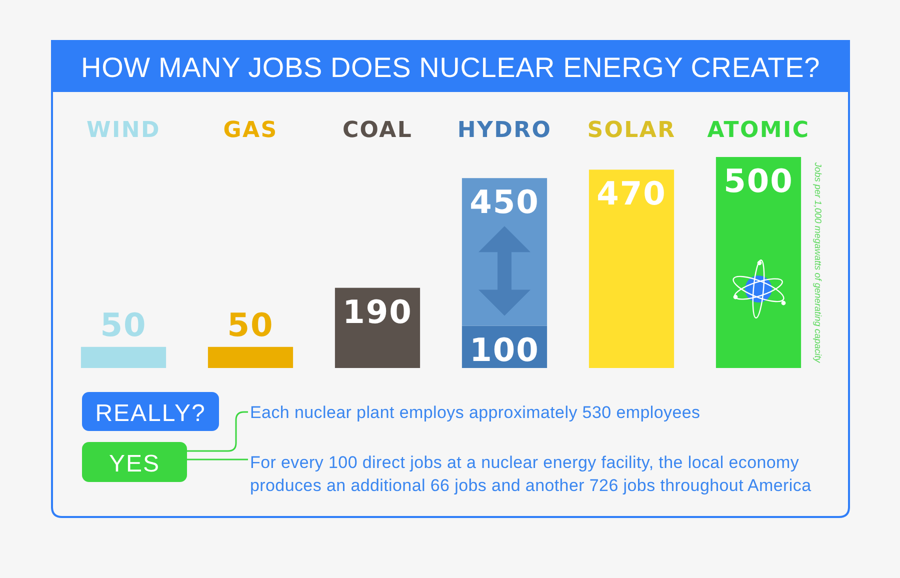 The image size is (900, 578). Describe the element at coordinates (377, 130) in the screenshot. I see `x-tick-label: COAL` at that location.